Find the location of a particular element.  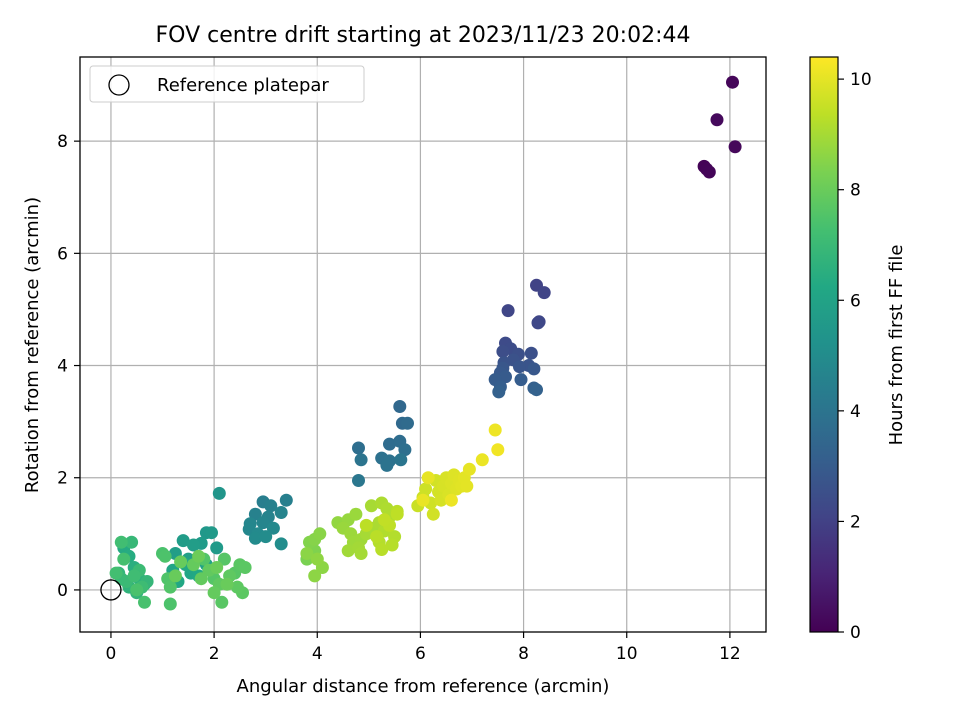

x-axis-ticks: 0 2 4 6 8 10 12 is located at coordinates (423, 648).